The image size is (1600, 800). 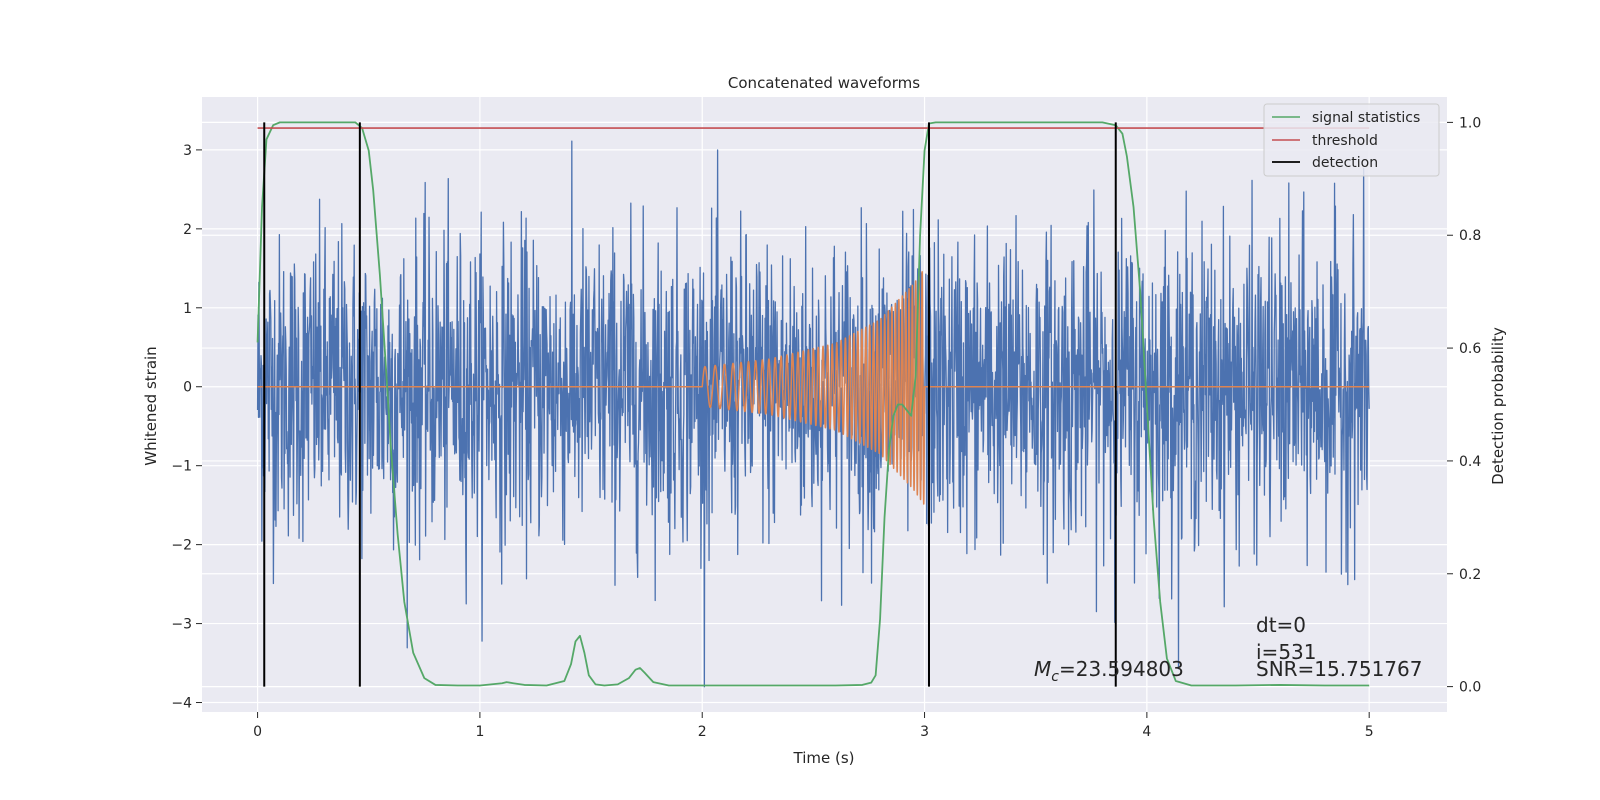 I want to click on x-tick-label: 2, so click(x=702, y=732).